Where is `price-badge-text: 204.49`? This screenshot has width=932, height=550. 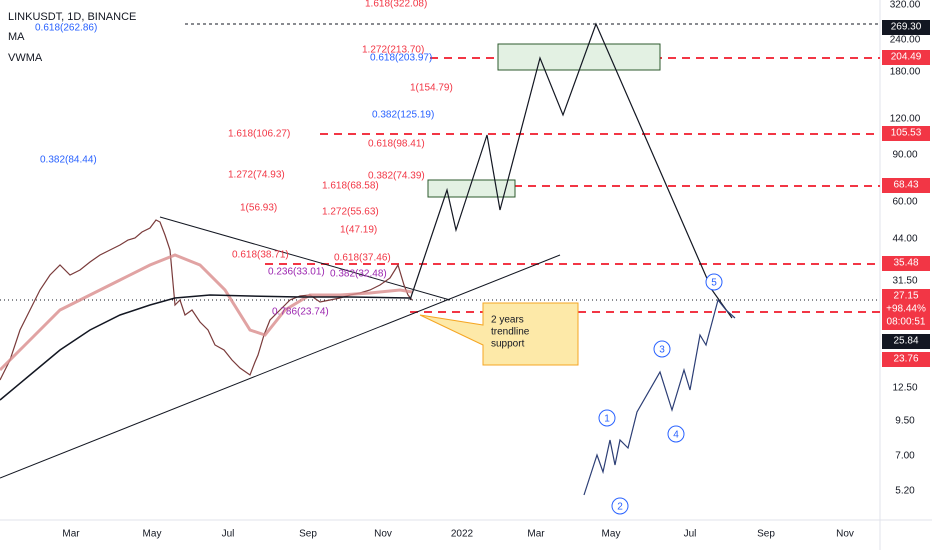 price-badge-text: 204.49 is located at coordinates (906, 57).